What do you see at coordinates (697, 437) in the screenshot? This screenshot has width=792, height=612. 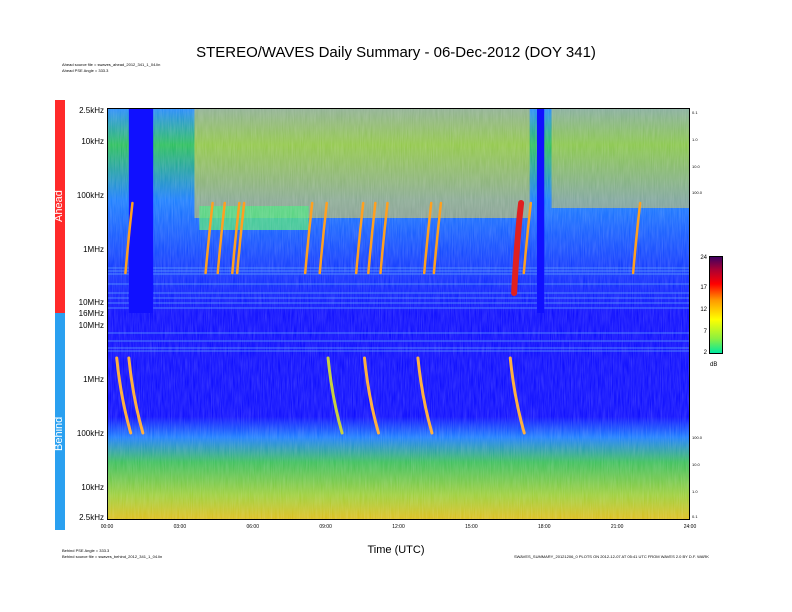 I see `behind-right-tick: 100.0` at bounding box center [697, 437].